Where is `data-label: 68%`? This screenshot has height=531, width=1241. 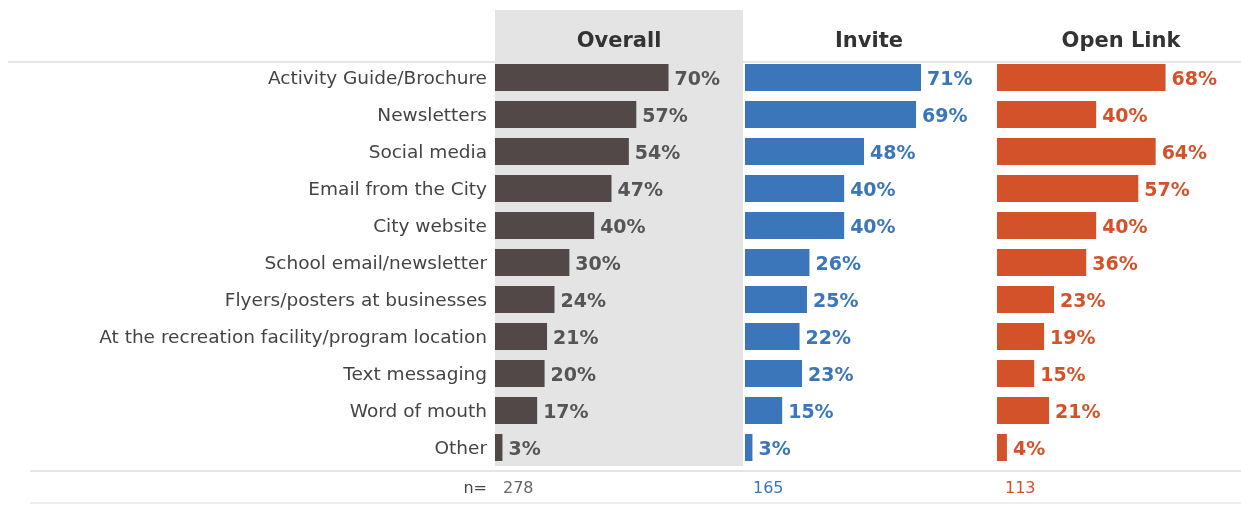
data-label: 68% is located at coordinates (1194, 77).